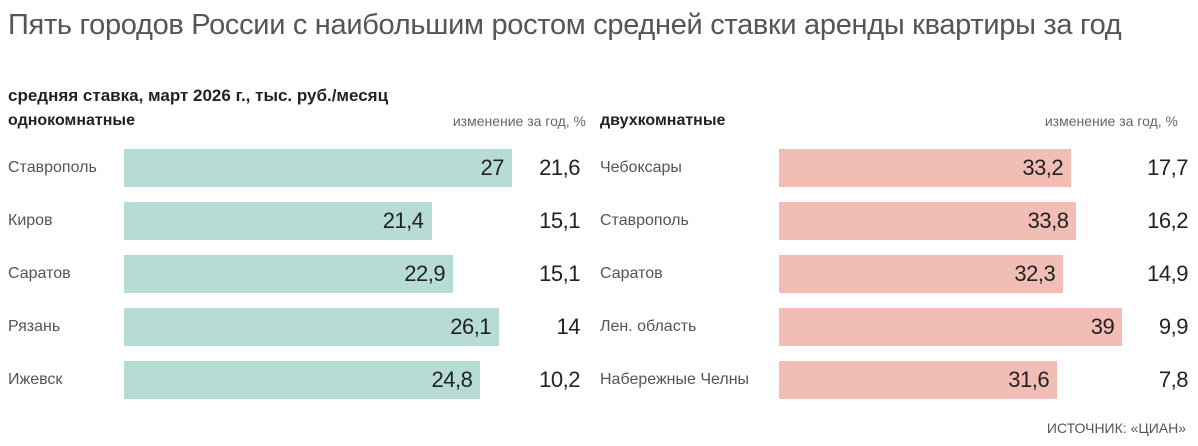 The height and width of the screenshot is (446, 1198). I want to click on bar-value-label: 21,4, so click(403, 220).